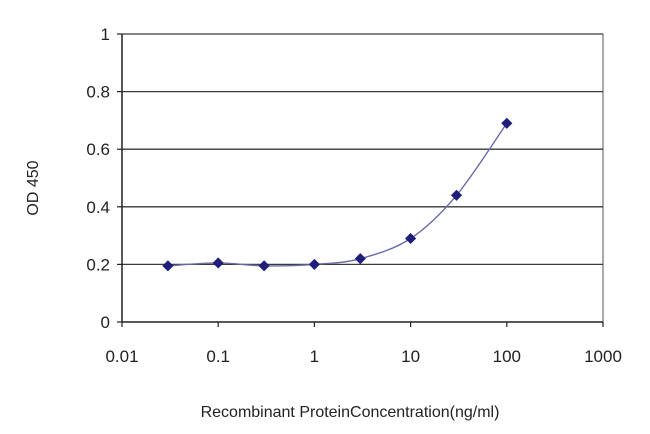 This screenshot has height=434, width=650. Describe the element at coordinates (98, 149) in the screenshot. I see `y-tick-label: 0.6` at that location.